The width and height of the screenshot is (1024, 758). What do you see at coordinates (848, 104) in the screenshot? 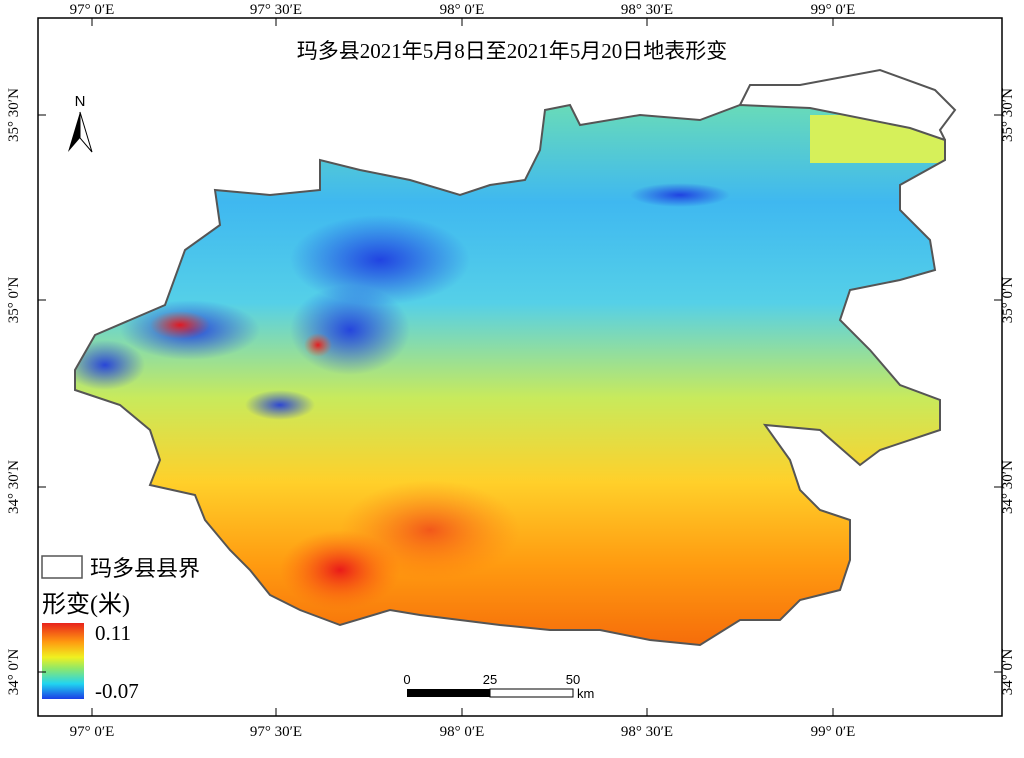
I see `boundary-outline` at bounding box center [848, 104].